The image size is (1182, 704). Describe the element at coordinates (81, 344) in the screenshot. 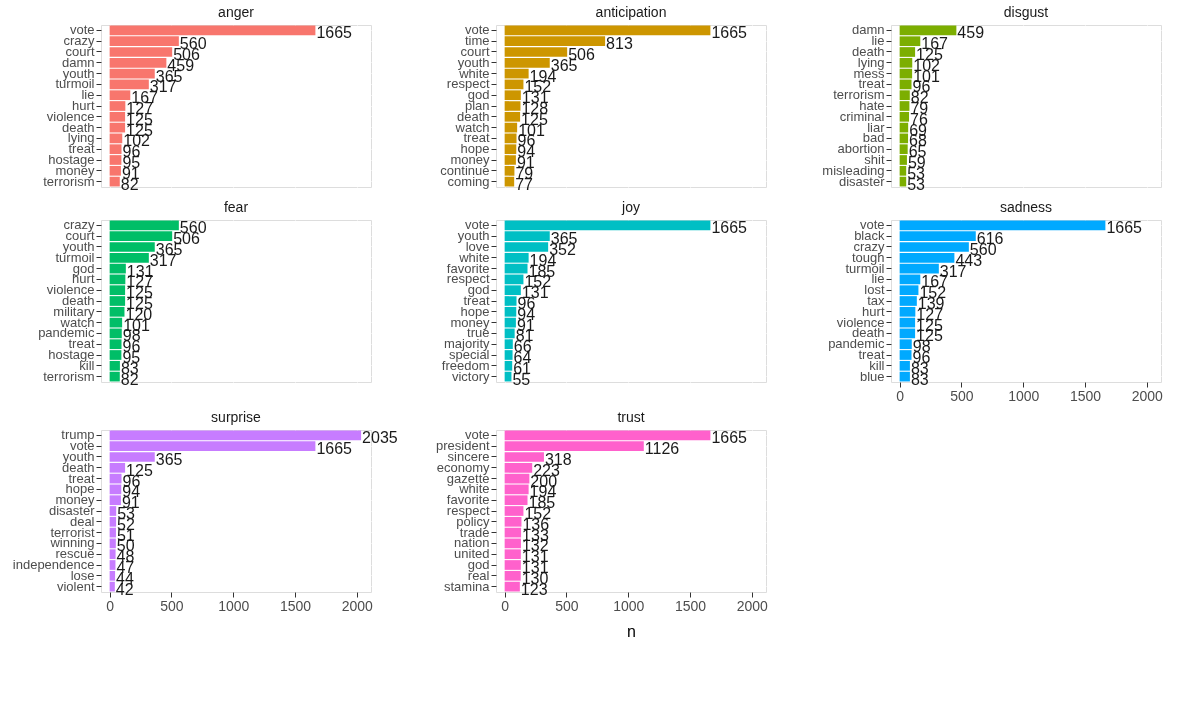

I see `y-tick-label: treat` at that location.